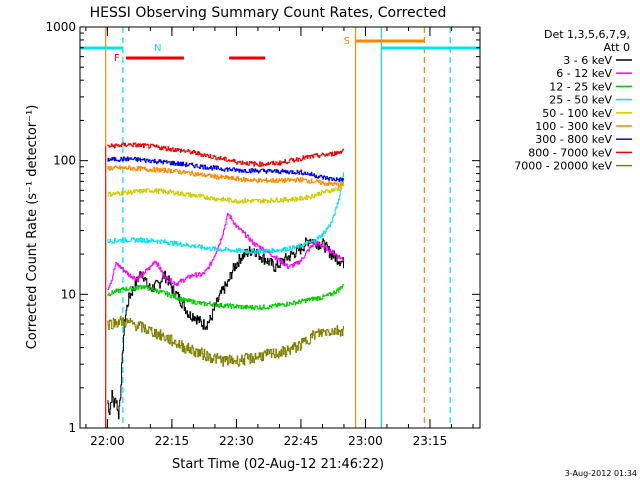  Describe the element at coordinates (236, 441) in the screenshot. I see `x-tick-label: 22:30` at that location.